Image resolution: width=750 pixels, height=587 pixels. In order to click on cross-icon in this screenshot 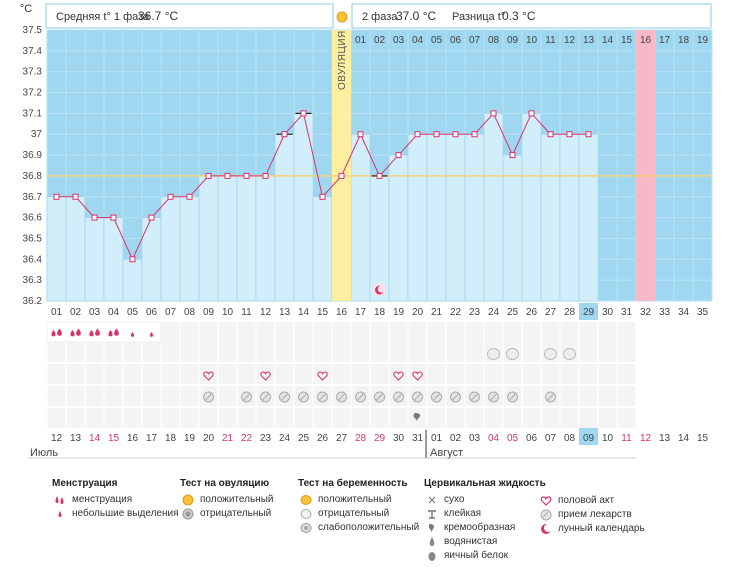, I will do `click(432, 500)`.